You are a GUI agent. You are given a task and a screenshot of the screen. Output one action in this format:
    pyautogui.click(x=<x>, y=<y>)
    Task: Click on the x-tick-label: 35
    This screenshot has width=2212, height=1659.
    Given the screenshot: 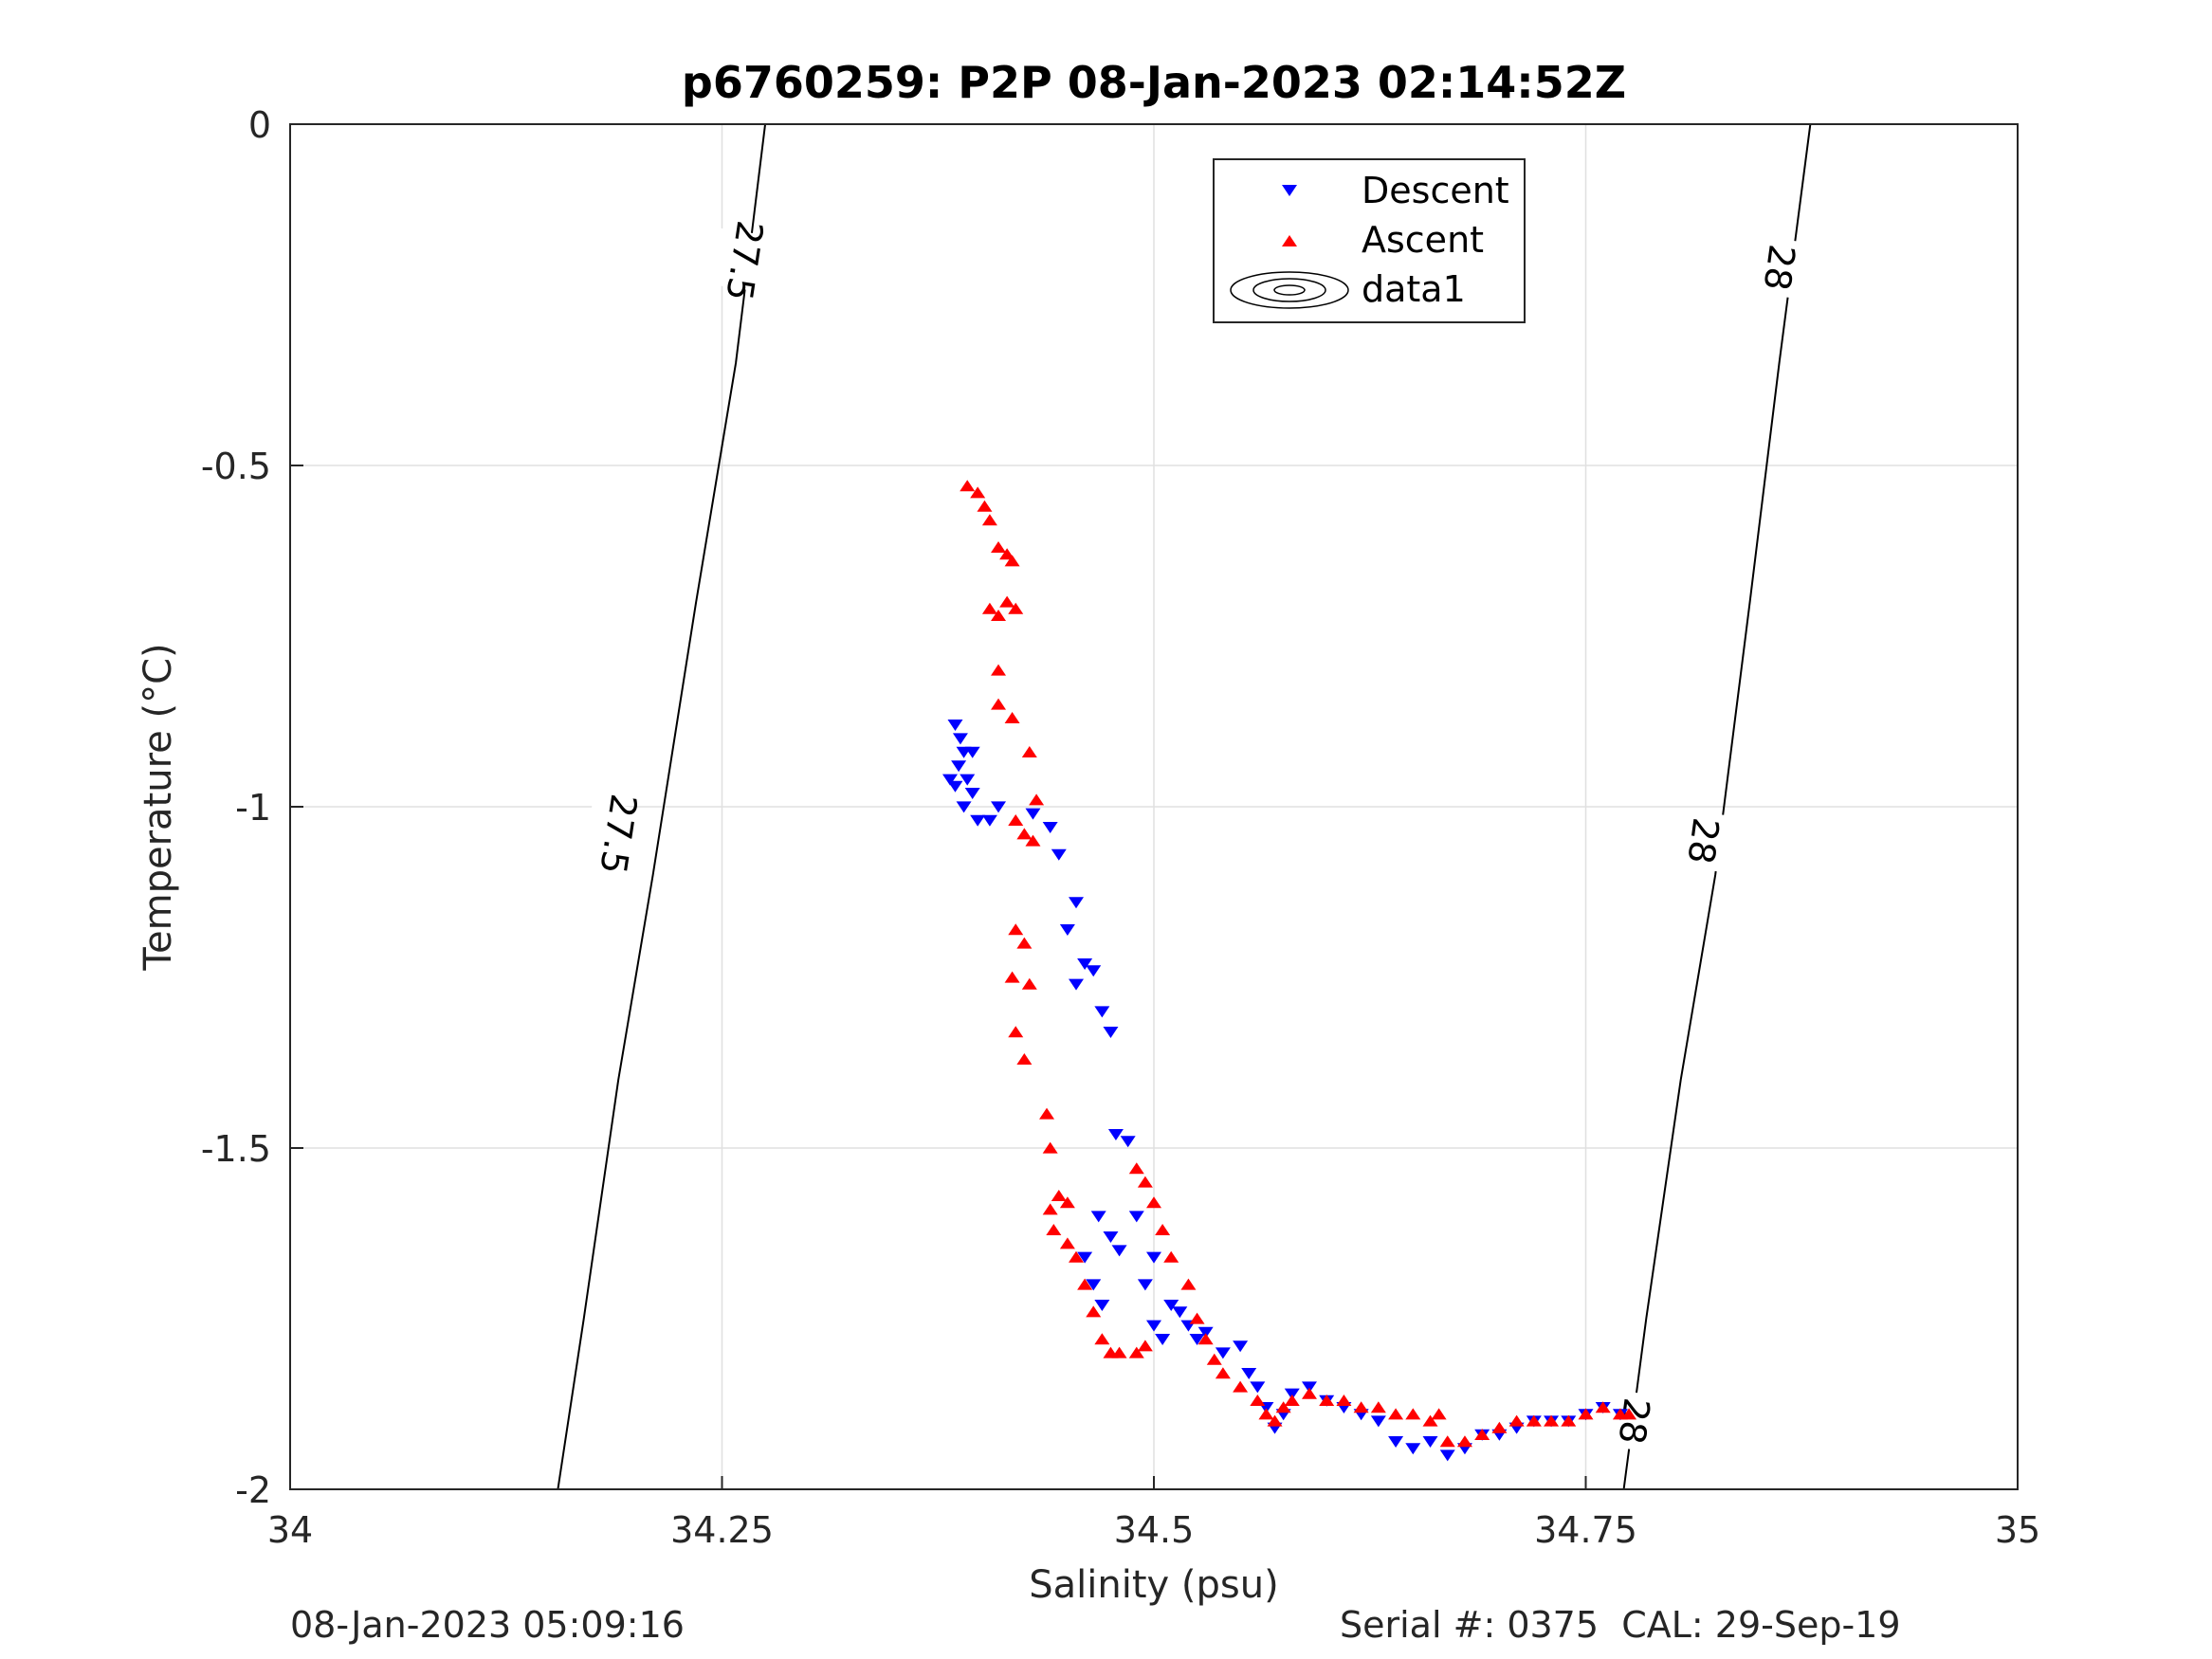 What is the action you would take?
    pyautogui.click(x=2017, y=1530)
    